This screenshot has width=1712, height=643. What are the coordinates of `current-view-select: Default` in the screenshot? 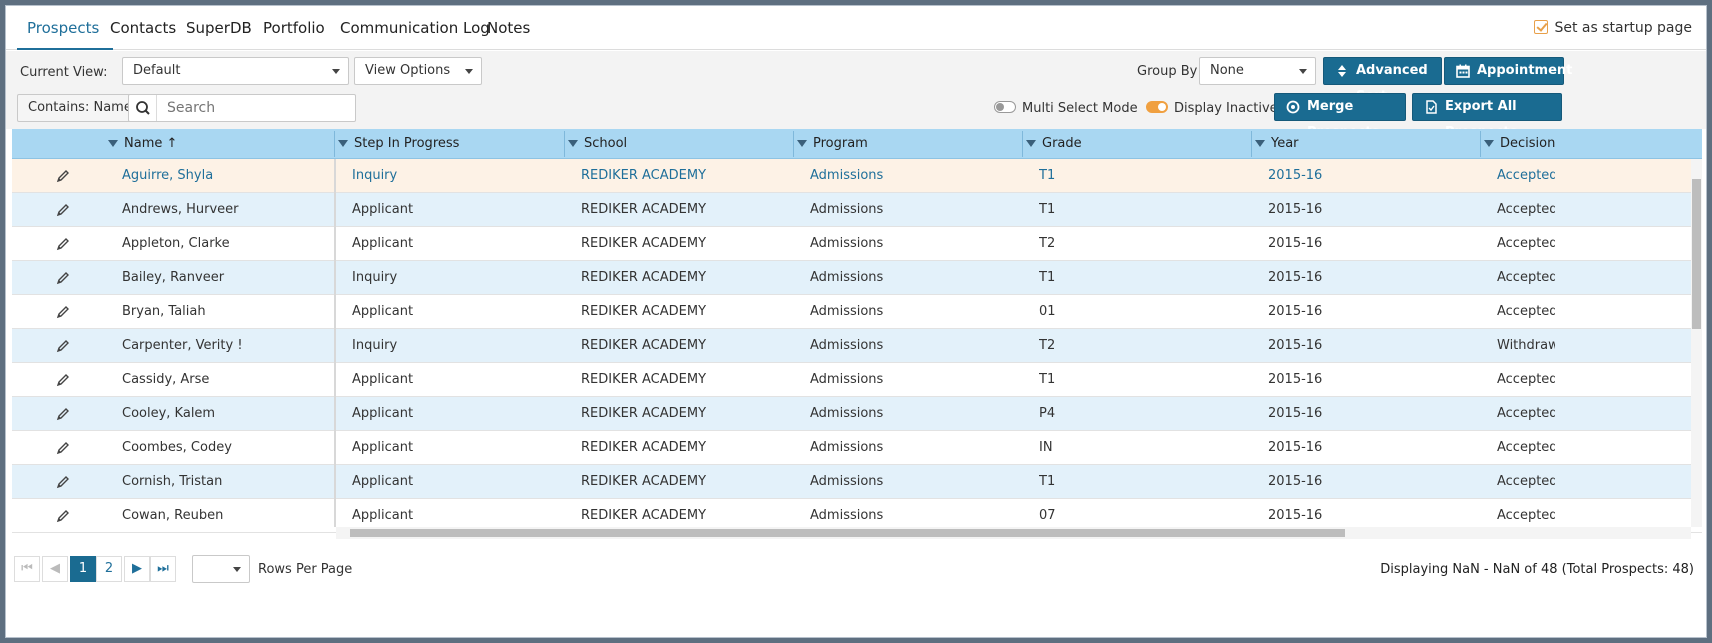 It's located at (235, 71).